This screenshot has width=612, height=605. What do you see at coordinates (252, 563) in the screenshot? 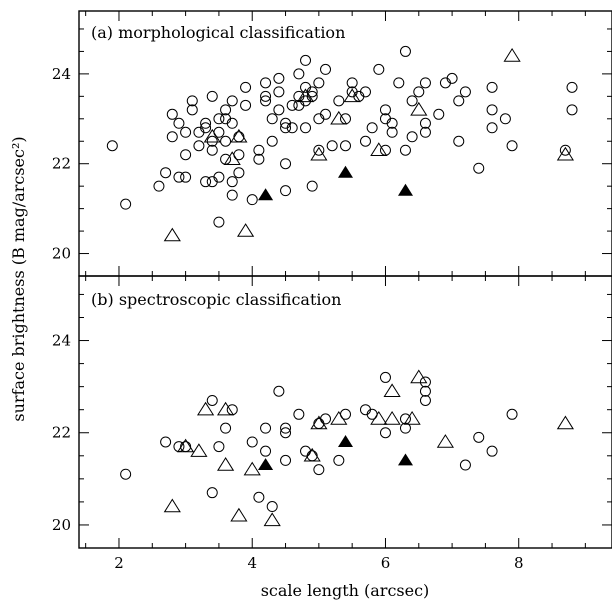
I see `x-tick-label: 4` at bounding box center [252, 563].